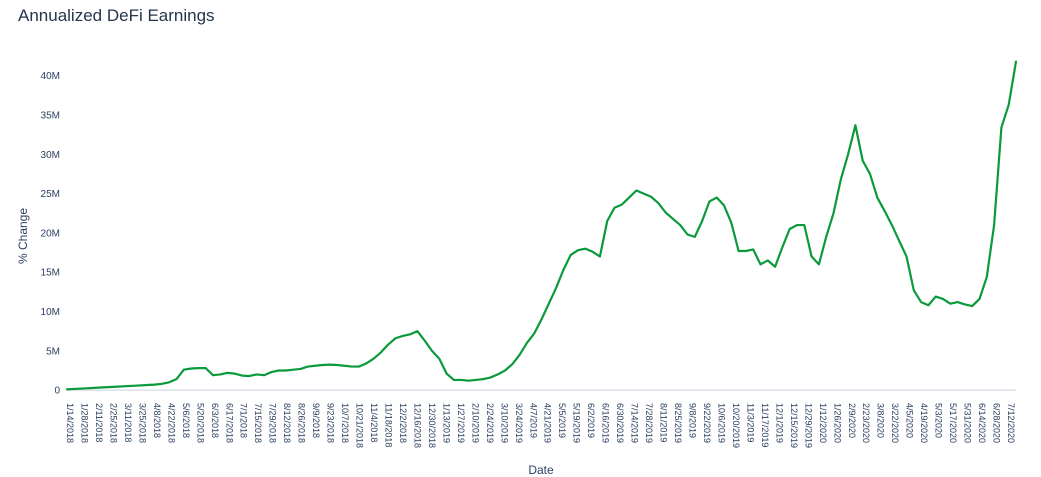 This screenshot has width=1041, height=477. I want to click on x-tick-label: 8/12/2018, so click(287, 423).